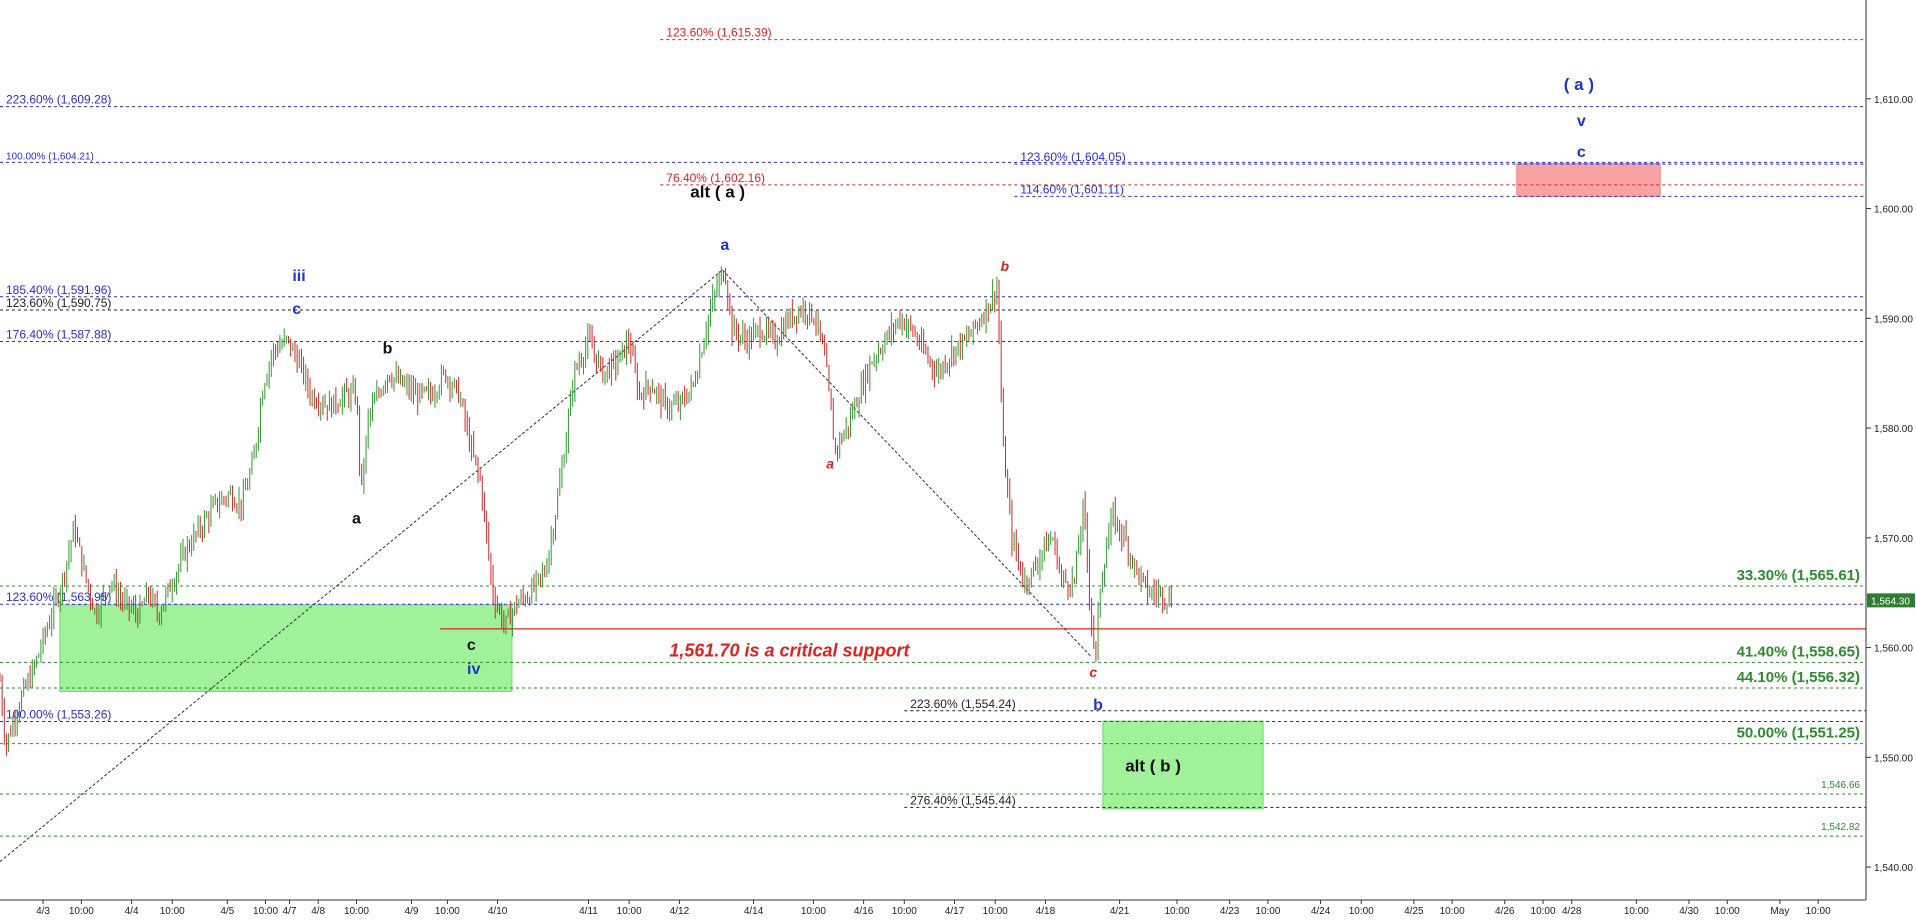 This screenshot has height=923, width=1916. I want to click on x-tick-label-33: 10:00, so click(1636, 911).